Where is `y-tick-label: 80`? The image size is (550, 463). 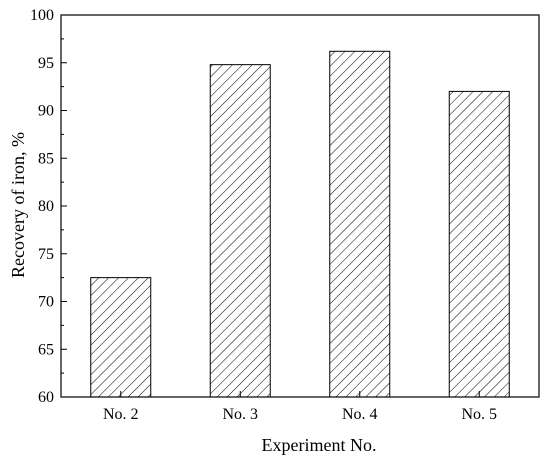 y-tick-label: 80 is located at coordinates (46, 206).